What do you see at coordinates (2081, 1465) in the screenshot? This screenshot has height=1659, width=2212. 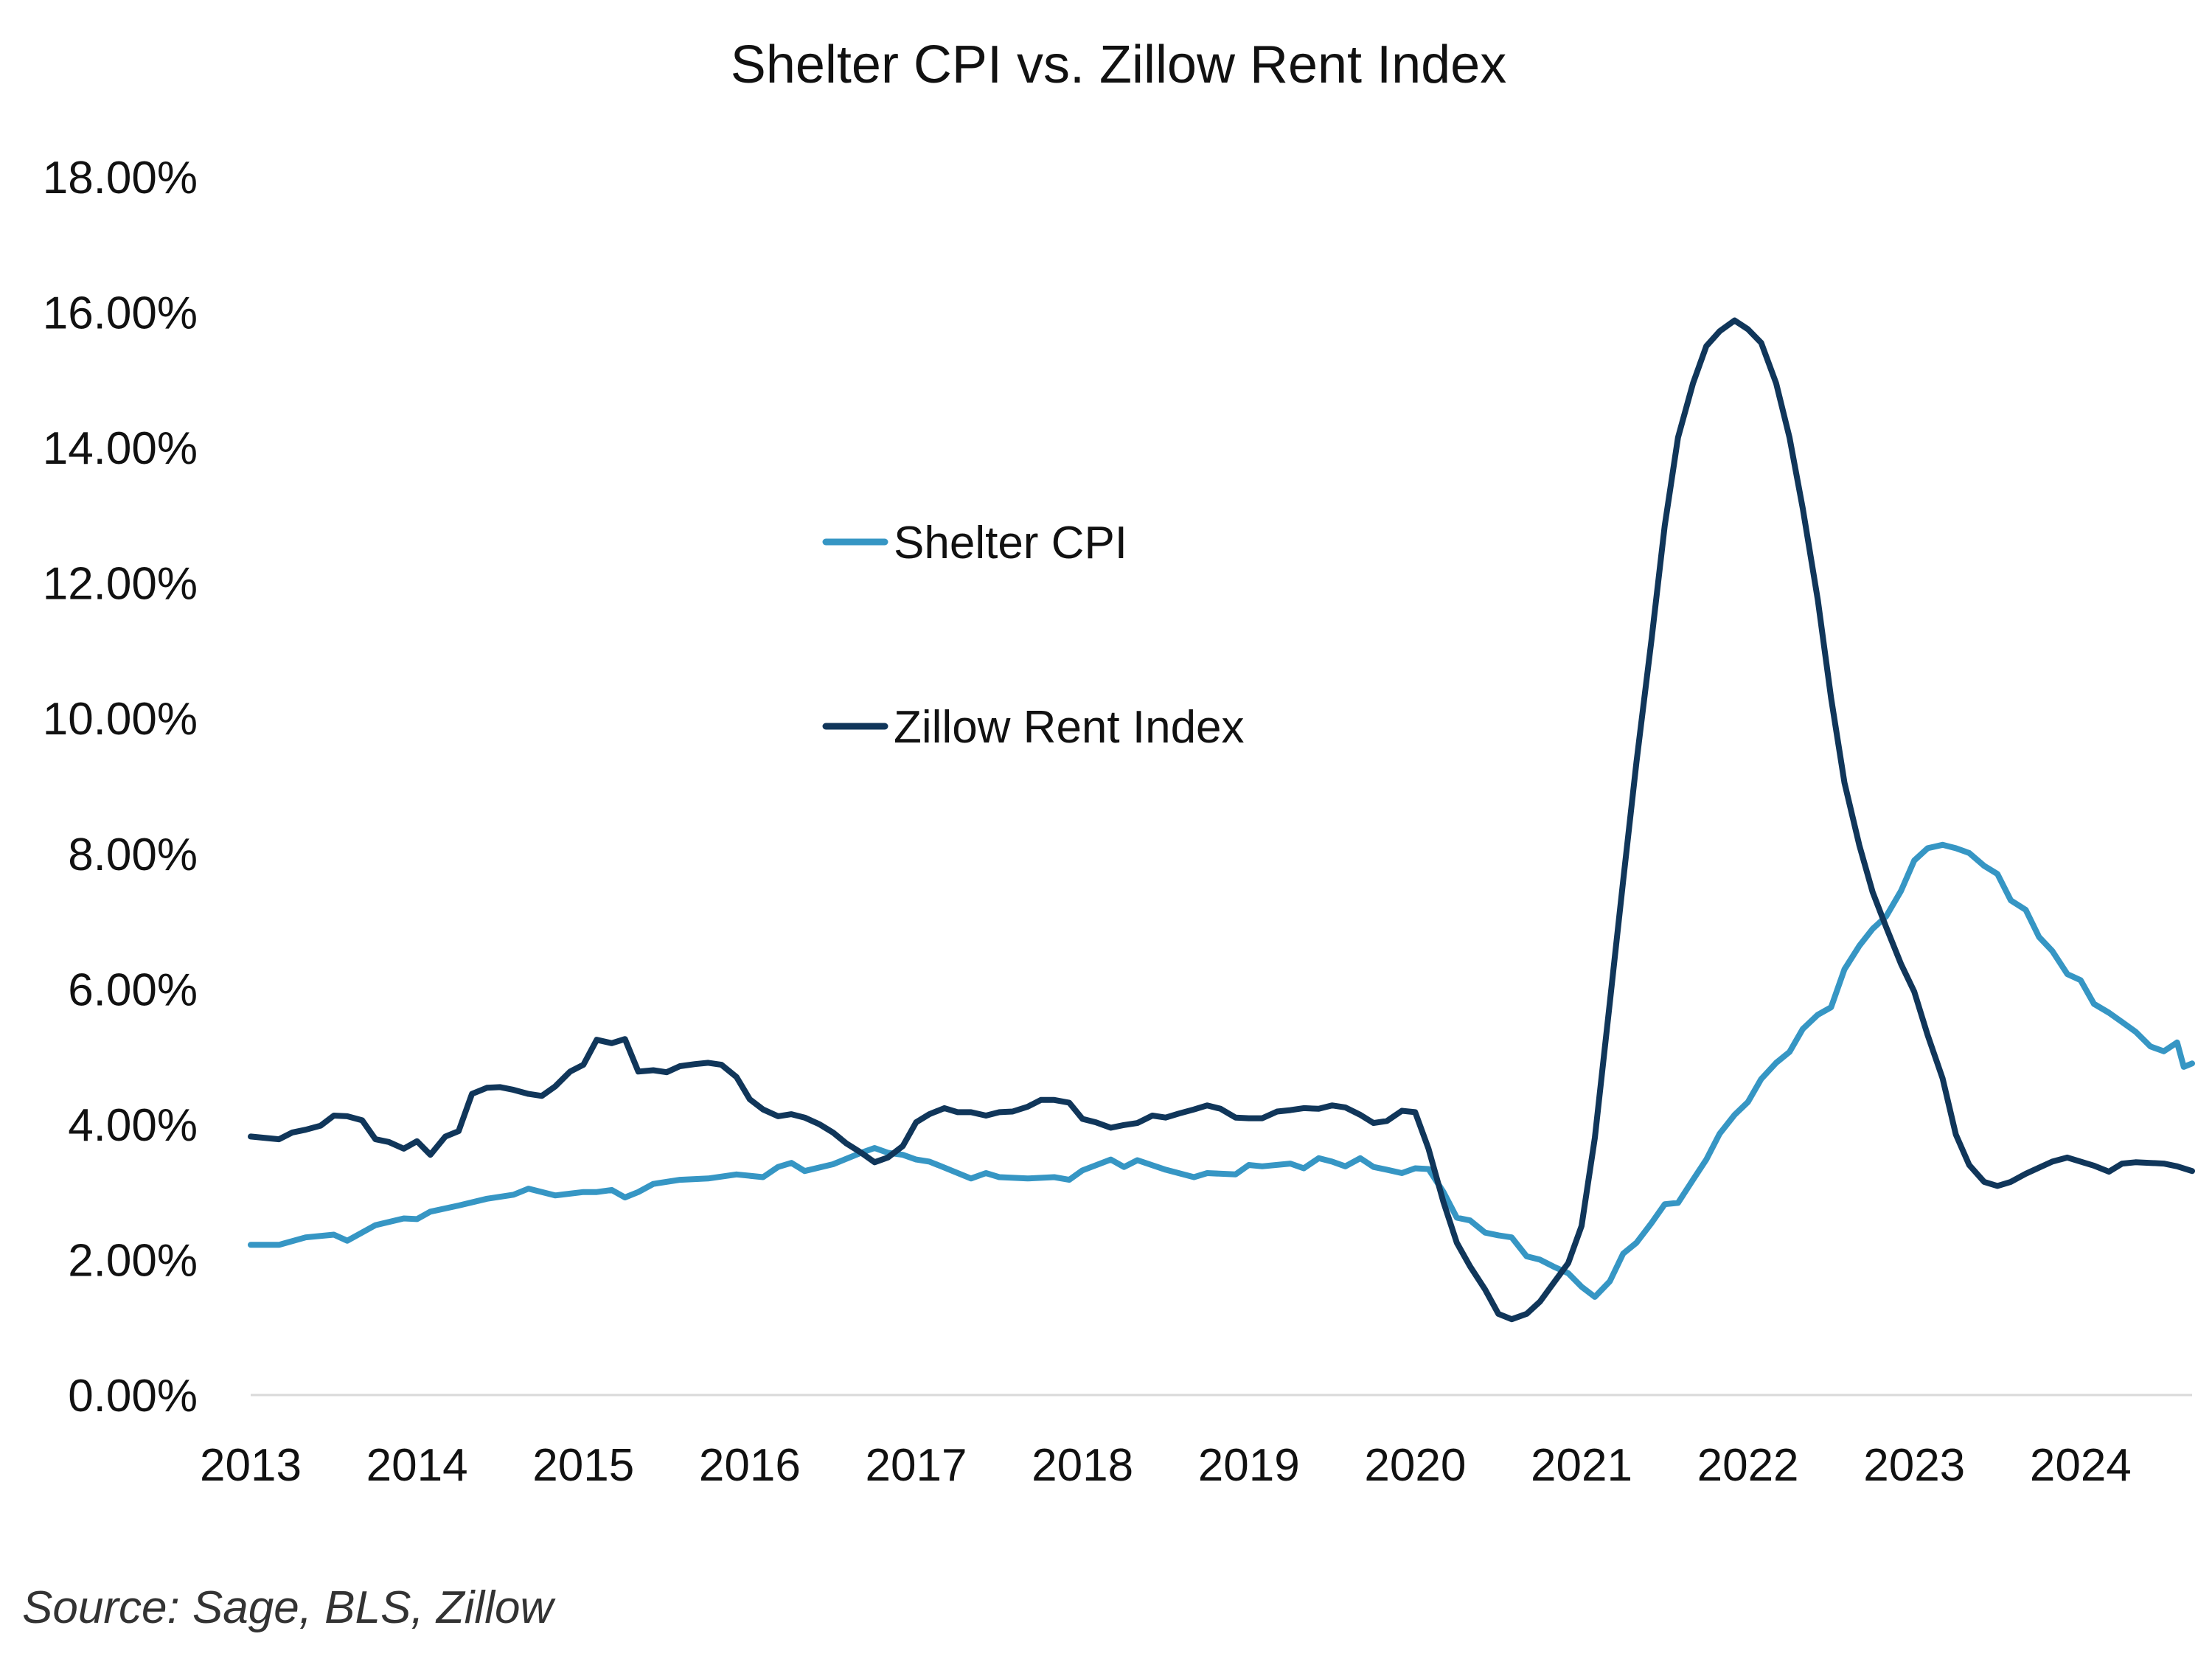 I see `x-tick-label: 2024` at bounding box center [2081, 1465].